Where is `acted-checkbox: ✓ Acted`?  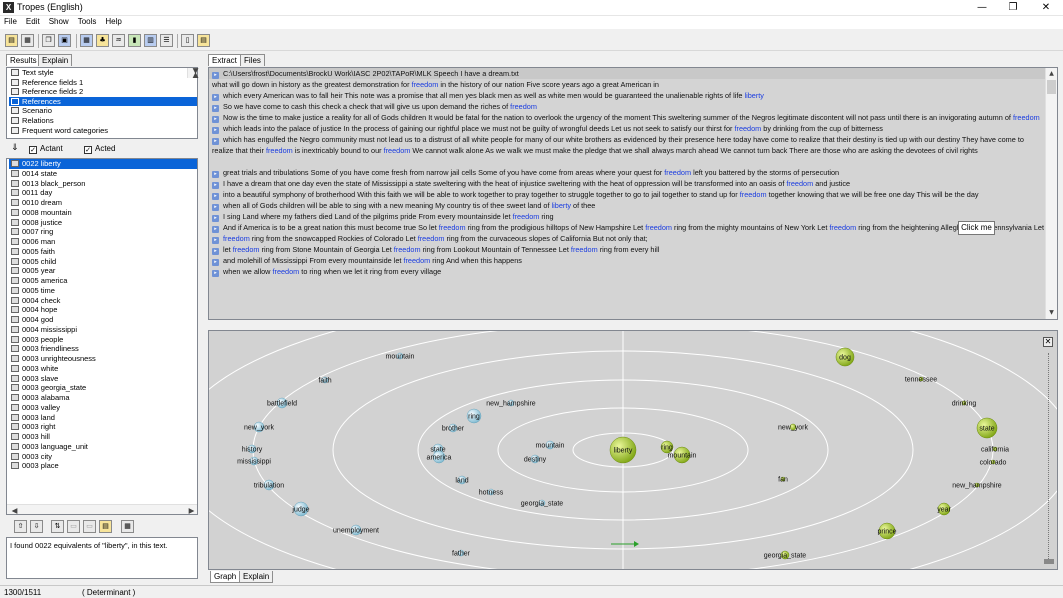 acted-checkbox: ✓ Acted is located at coordinates (99, 149).